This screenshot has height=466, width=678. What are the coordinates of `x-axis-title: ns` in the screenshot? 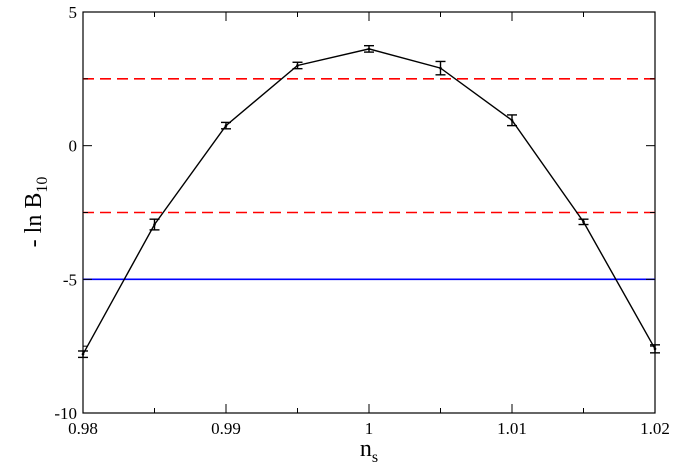 It's located at (369, 451).